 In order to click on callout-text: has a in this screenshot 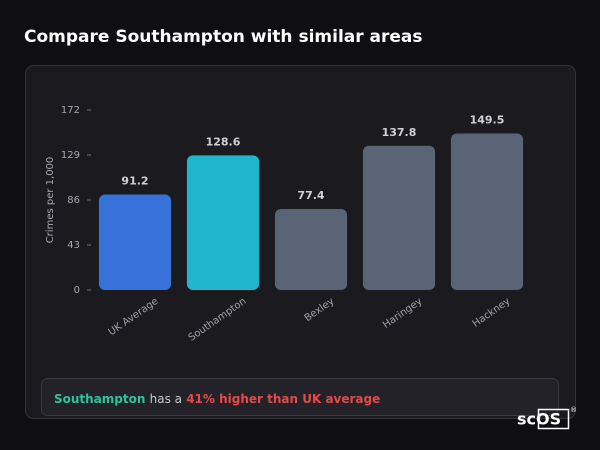, I will do `click(166, 399)`.